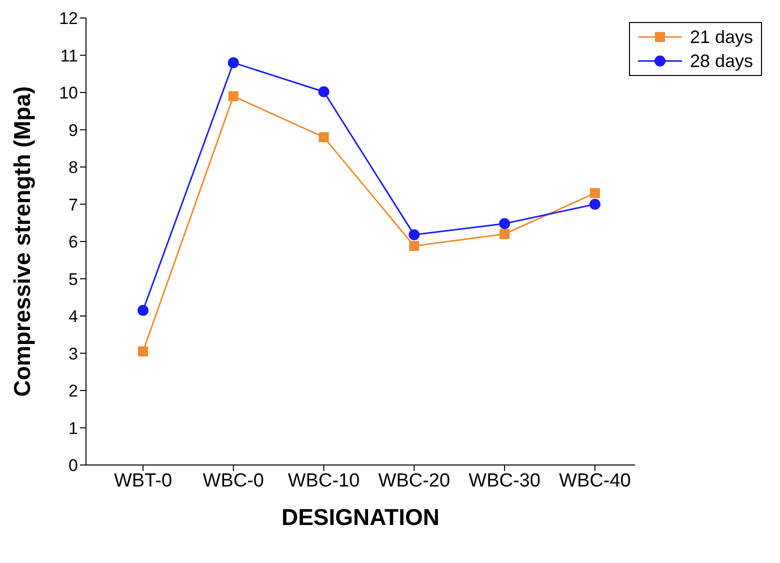 The height and width of the screenshot is (563, 780). I want to click on y-tick-label: 6, so click(73, 242).